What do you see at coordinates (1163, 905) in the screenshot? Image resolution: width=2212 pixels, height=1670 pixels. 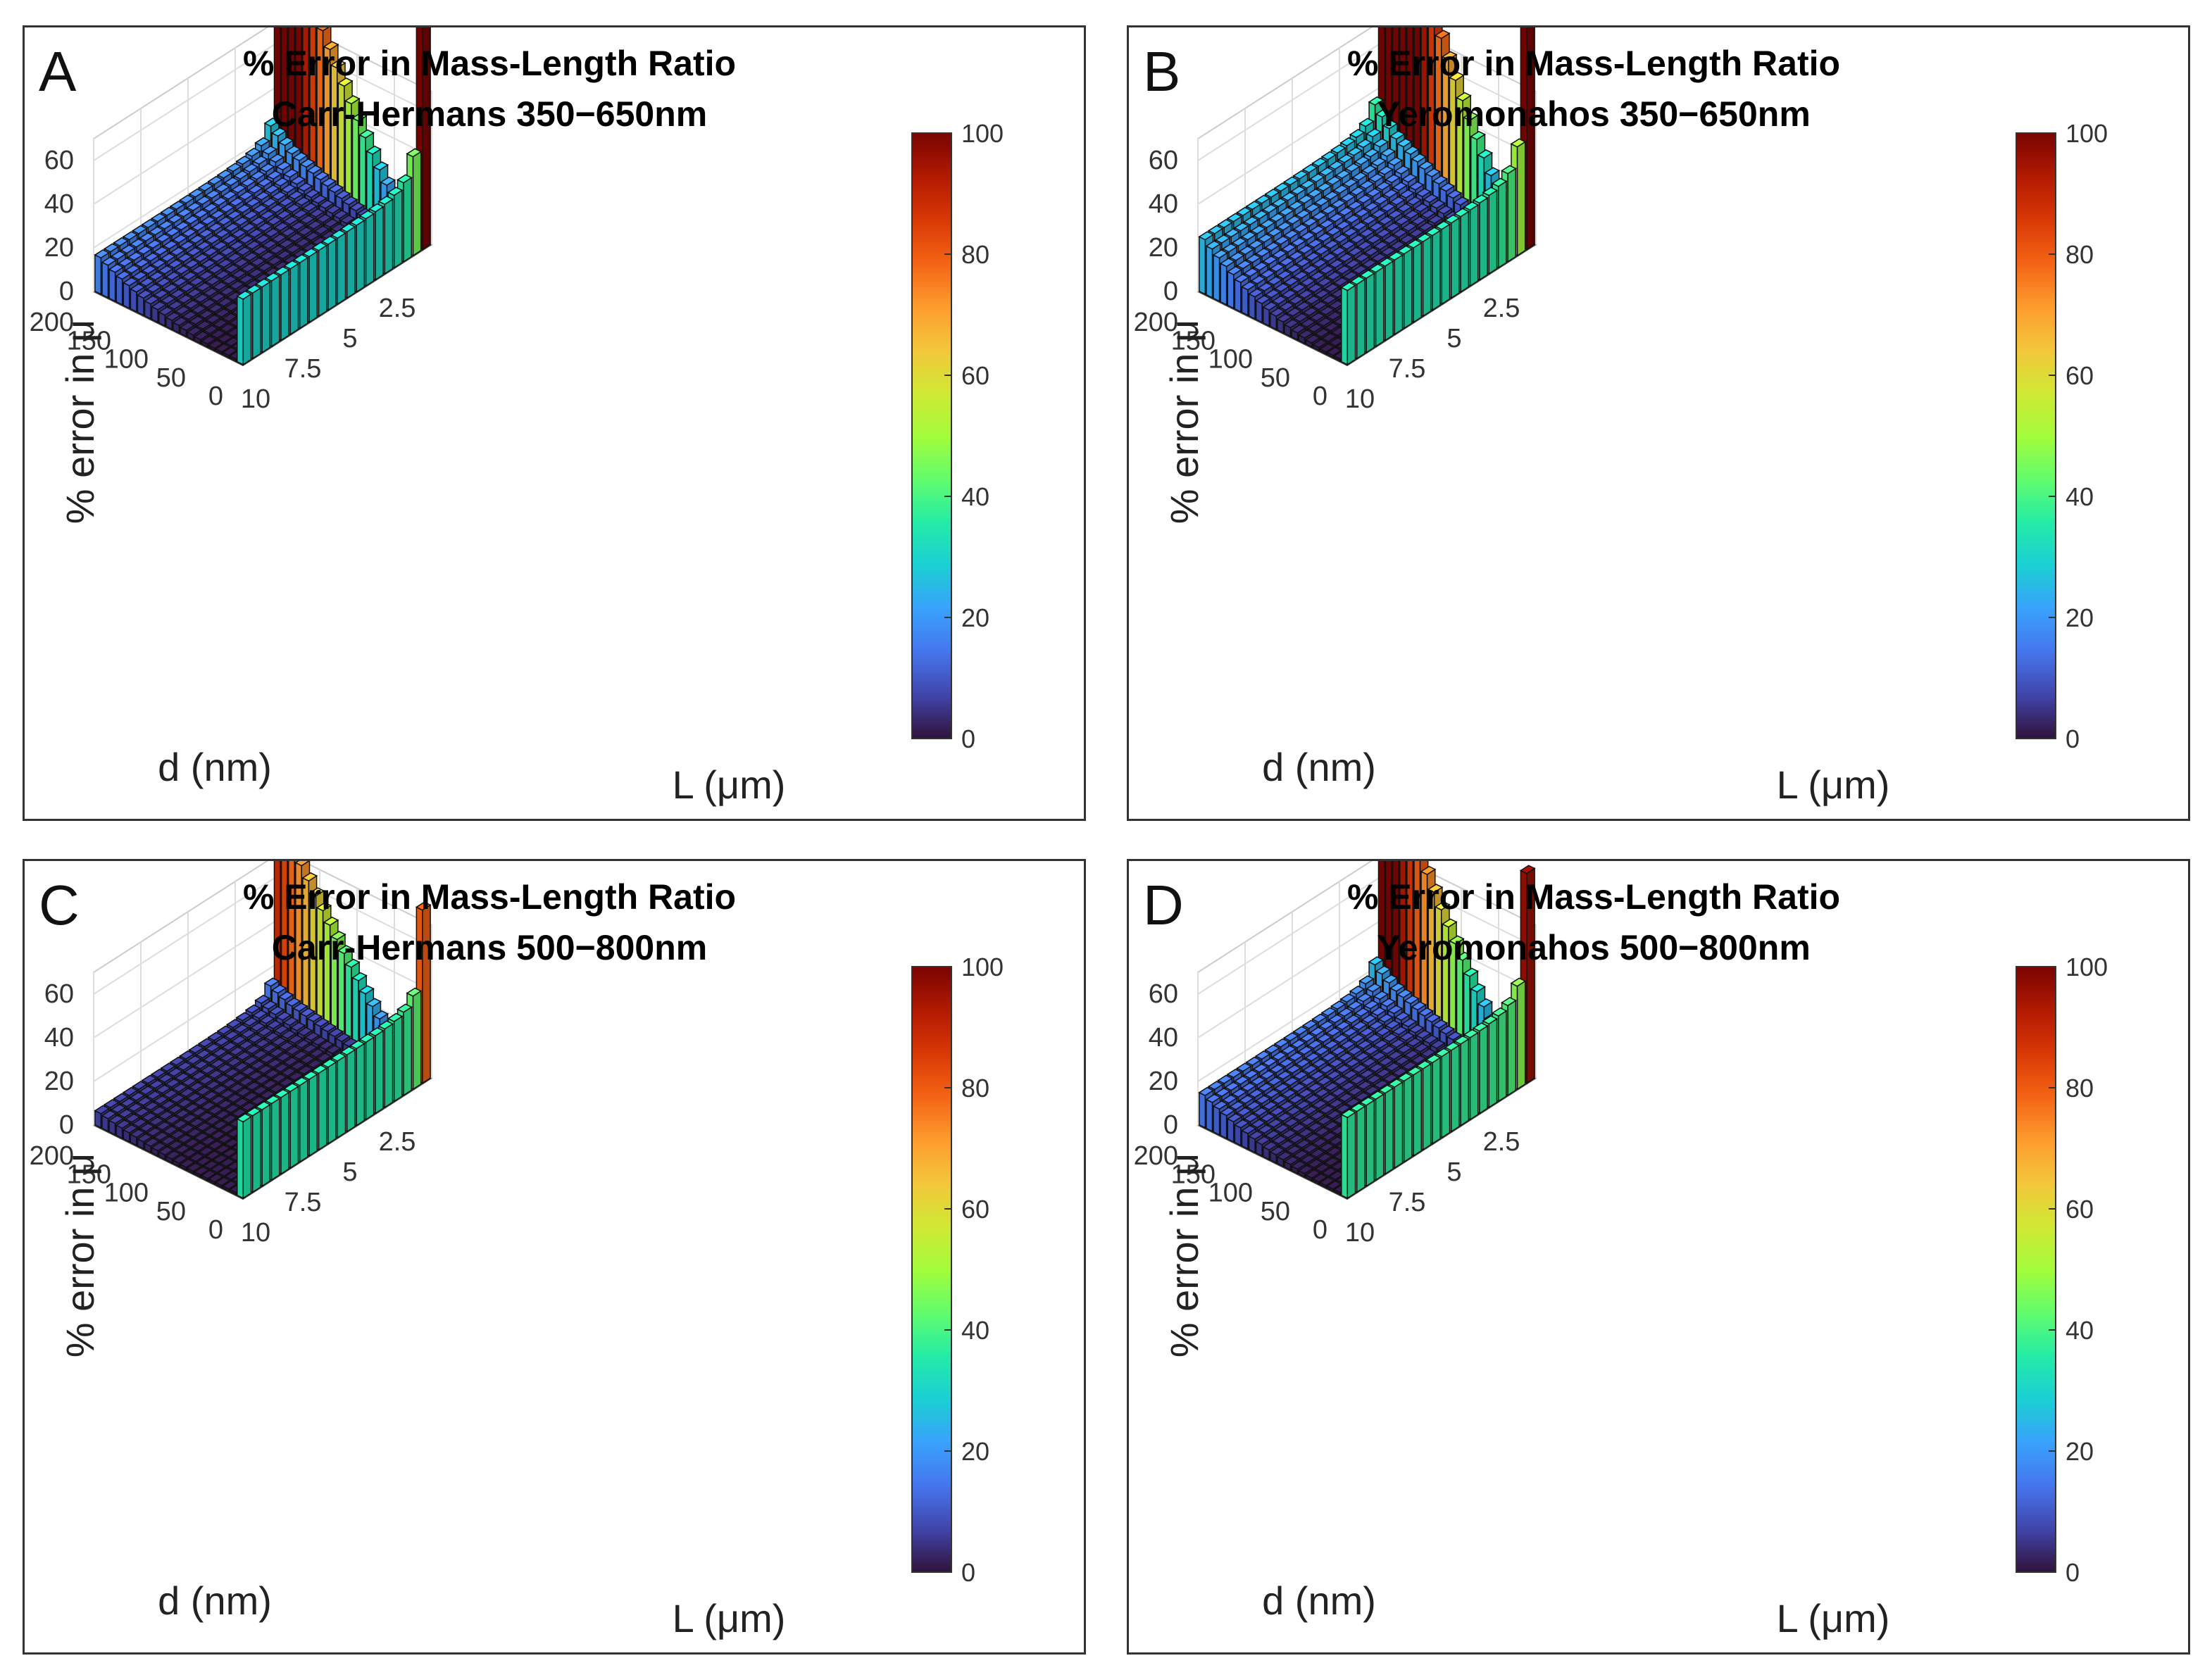 I see `panel-letter: D` at bounding box center [1163, 905].